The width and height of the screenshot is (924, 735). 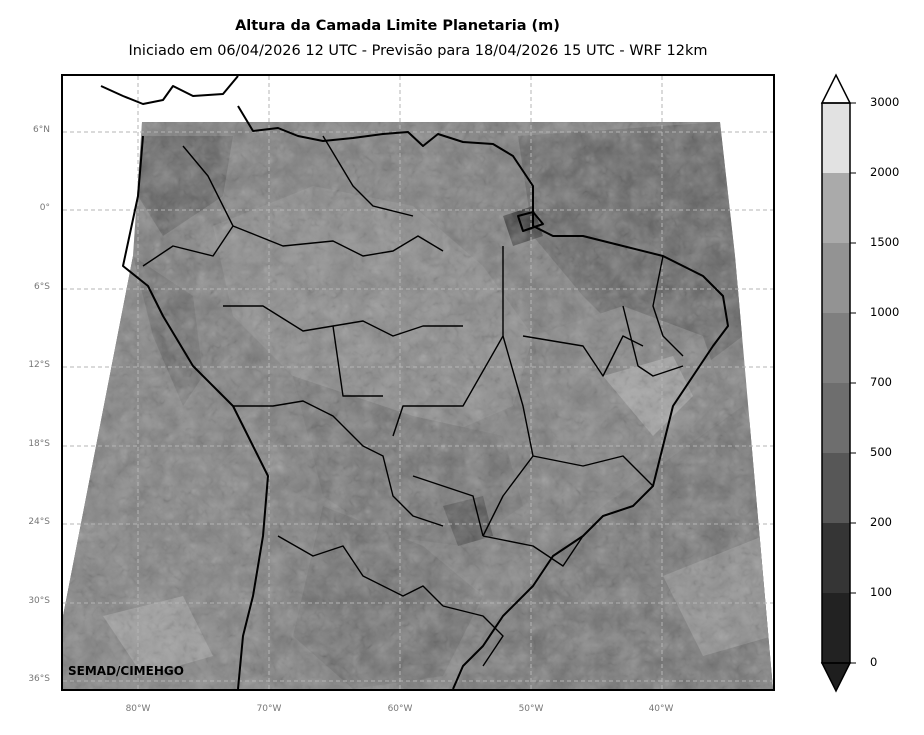 What do you see at coordinates (41, 130) in the screenshot?
I see `lat-label: 6°N` at bounding box center [41, 130].